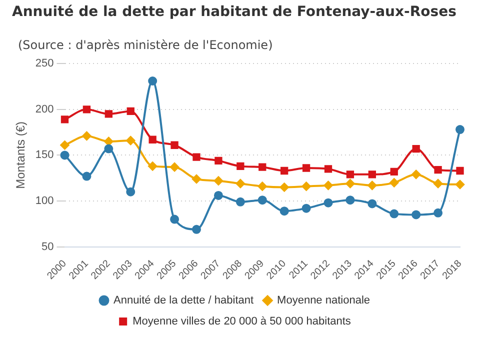 This screenshot has height=337, width=480. What do you see at coordinates (145, 45) in the screenshot?
I see `chart-subtitle: (Source : d'après ministère de l'Economie)` at bounding box center [145, 45].